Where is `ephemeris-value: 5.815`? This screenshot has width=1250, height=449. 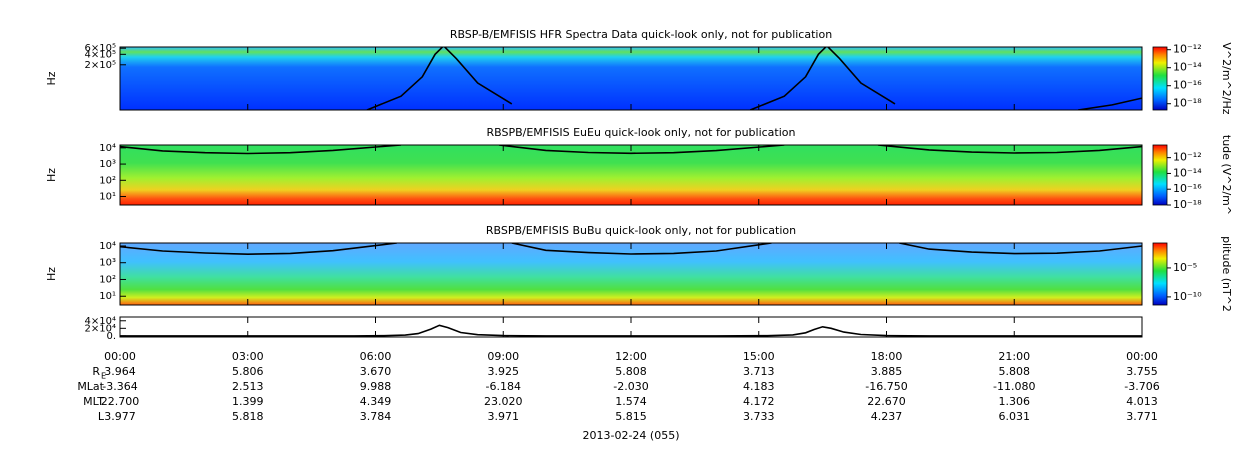
ephemeris-value: 5.815 is located at coordinates (631, 416).